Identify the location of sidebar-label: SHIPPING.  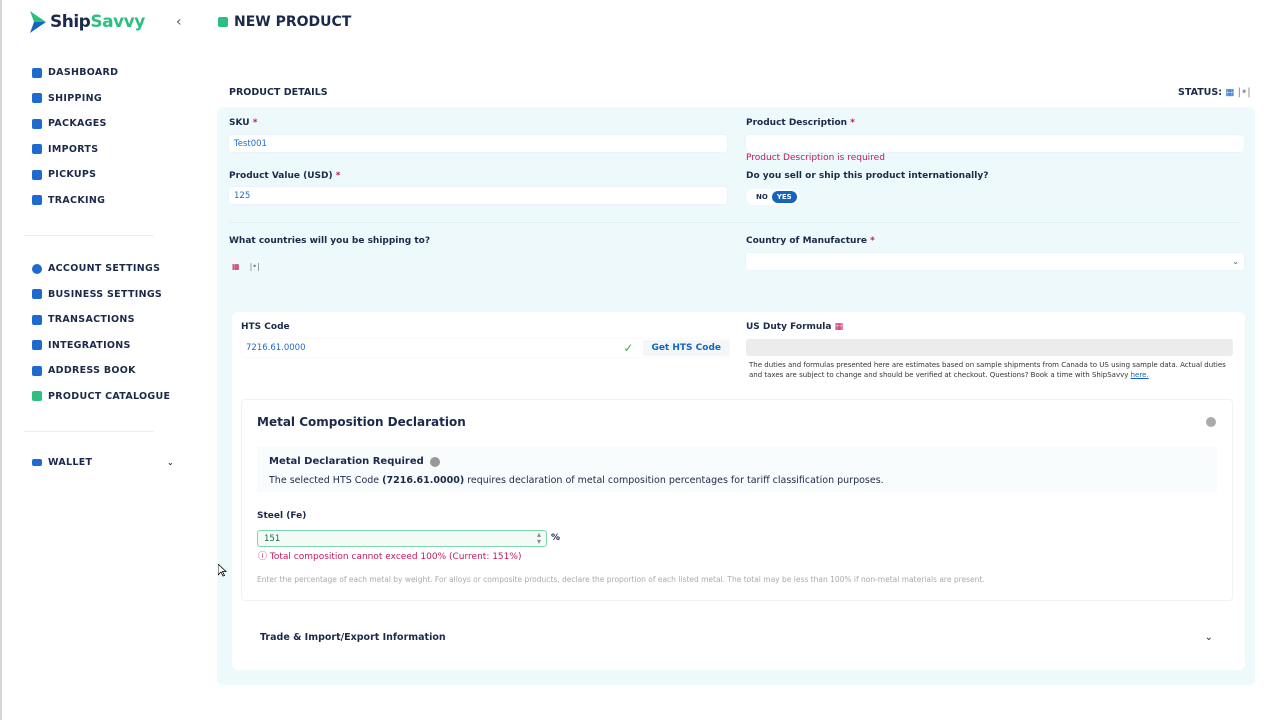
(75, 98).